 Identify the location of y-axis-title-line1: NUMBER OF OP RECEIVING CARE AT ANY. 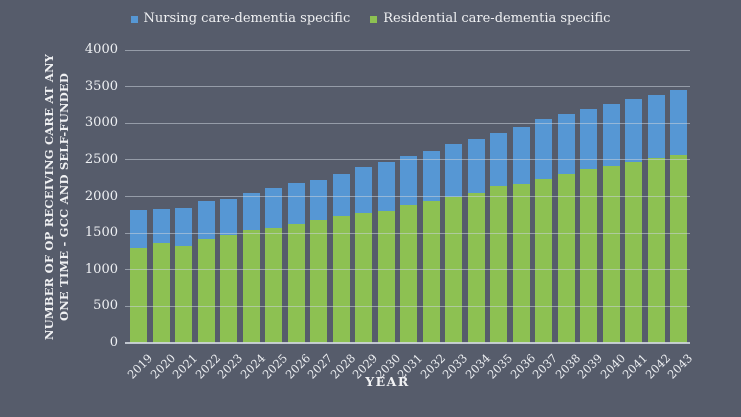
(49, 197).